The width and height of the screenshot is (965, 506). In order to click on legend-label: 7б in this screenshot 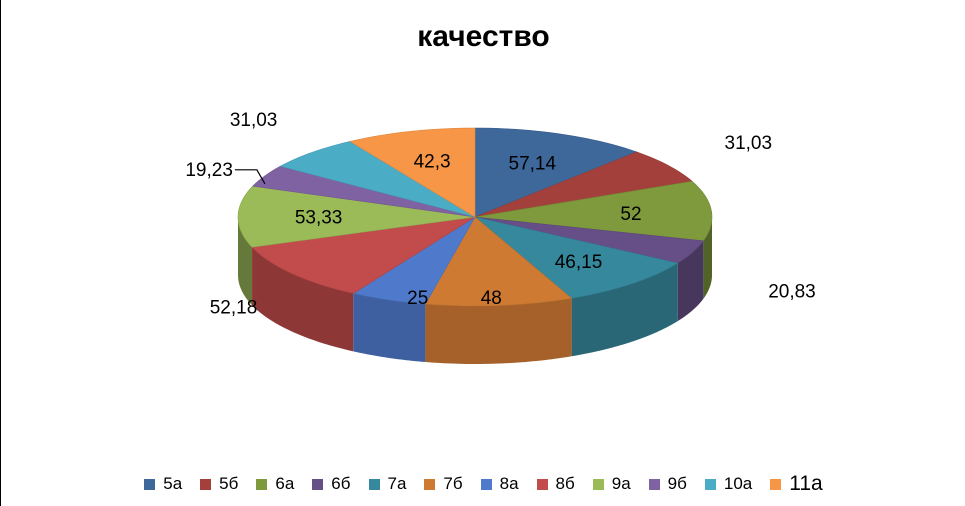, I will do `click(453, 483)`.